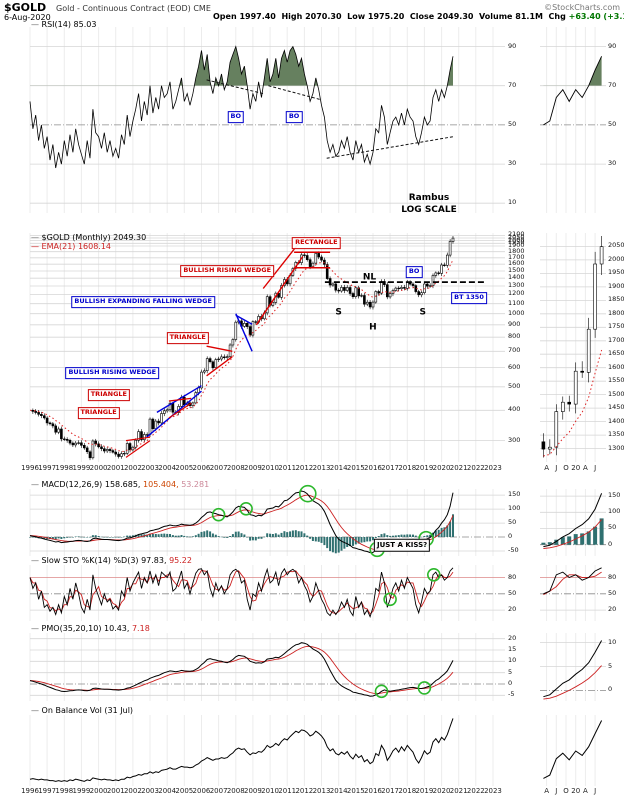 The image size is (624, 800). What do you see at coordinates (388, 16) in the screenshot?
I see `quote-value-low: 1975.20` at bounding box center [388, 16].